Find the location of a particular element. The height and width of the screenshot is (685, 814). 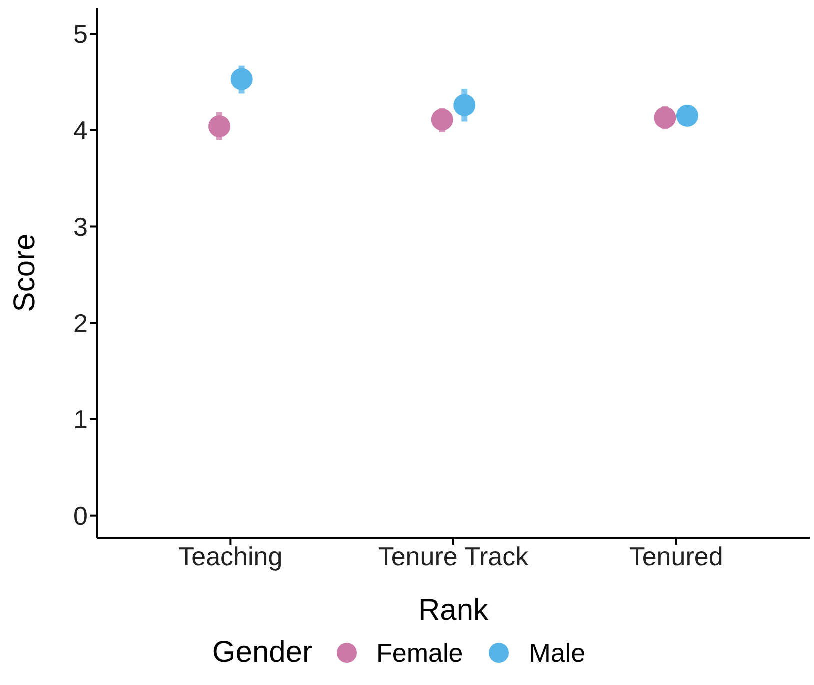

y-tick-label: 2 is located at coordinates (81, 323).